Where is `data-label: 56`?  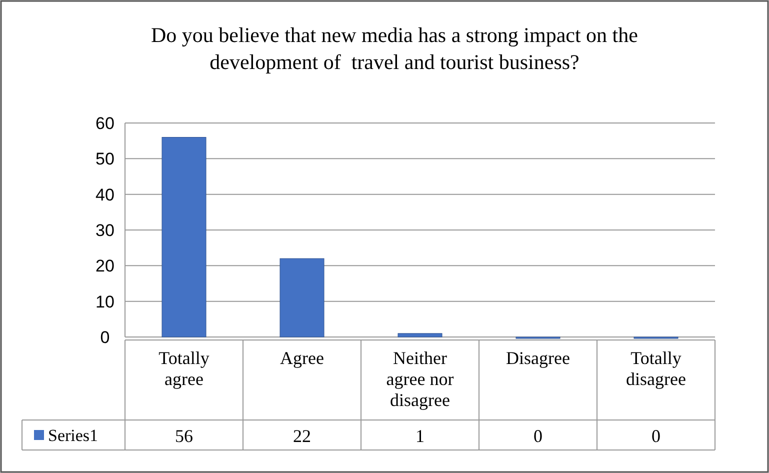
data-label: 56 is located at coordinates (184, 436).